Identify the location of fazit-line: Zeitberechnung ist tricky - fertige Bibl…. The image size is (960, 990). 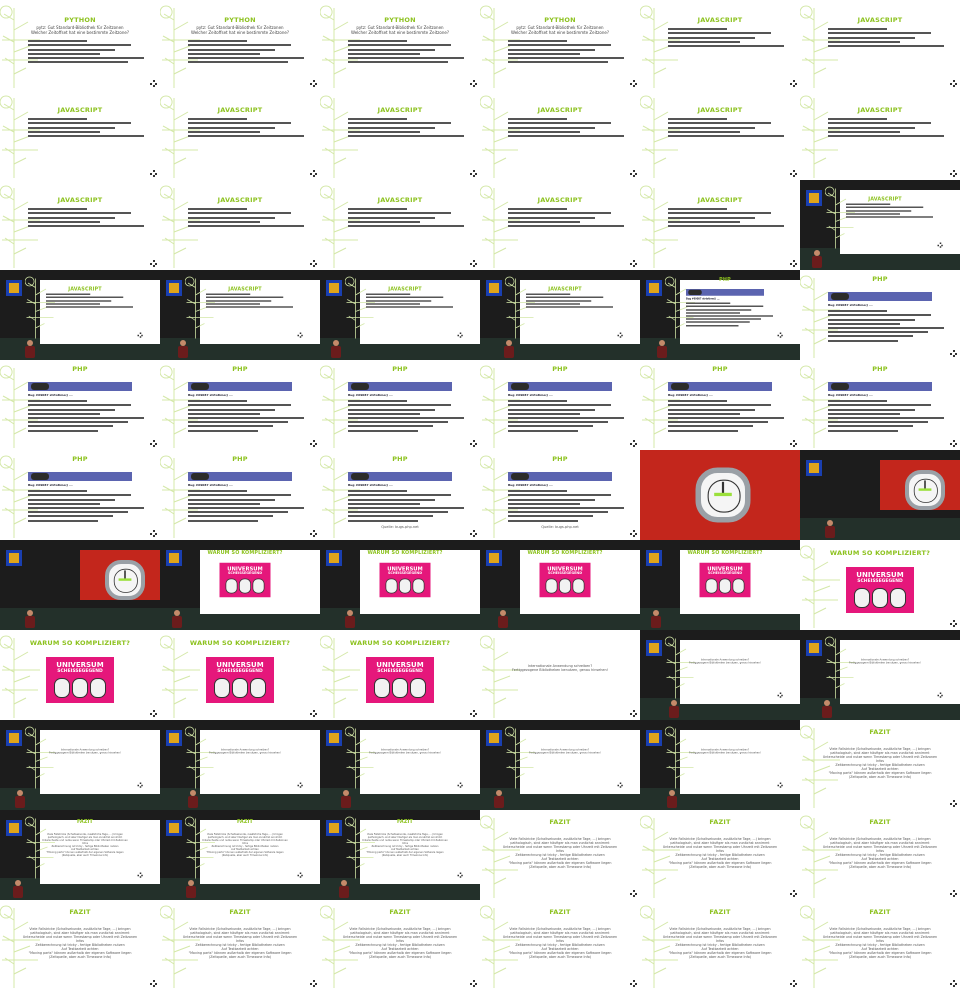
(85, 846).